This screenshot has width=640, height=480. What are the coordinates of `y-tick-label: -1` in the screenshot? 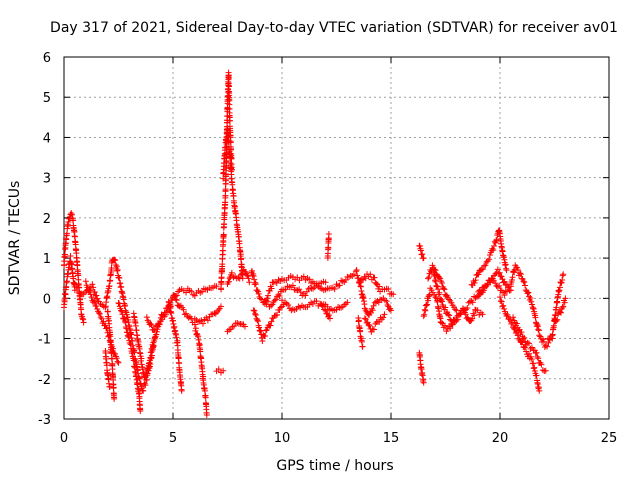 It's located at (44, 340).